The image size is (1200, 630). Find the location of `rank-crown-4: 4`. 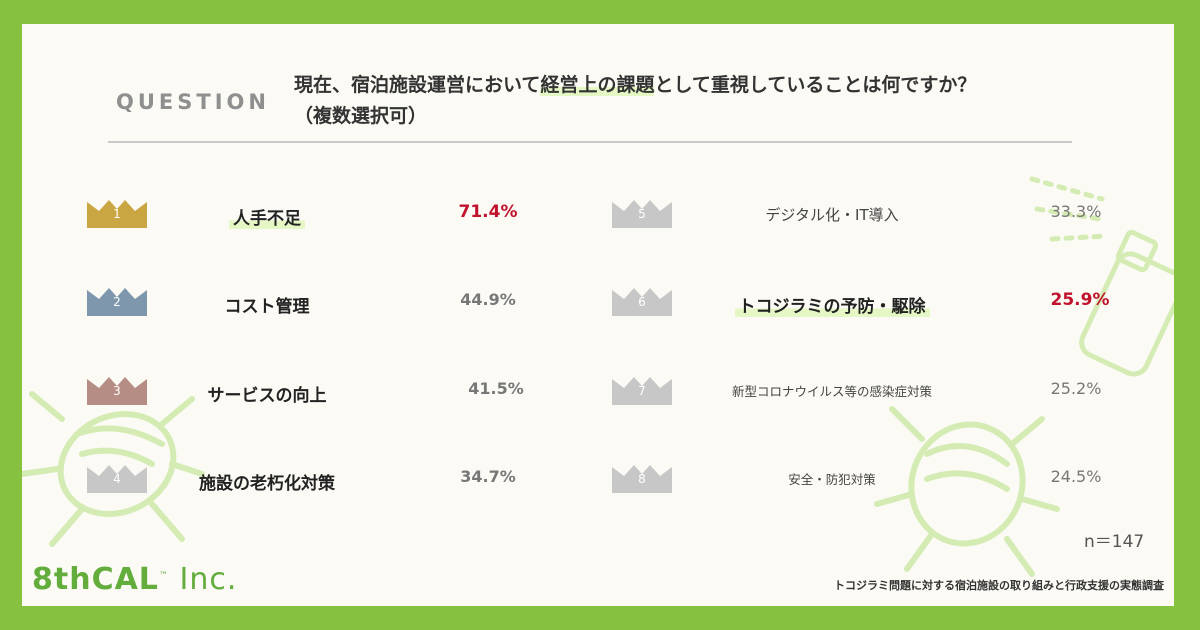

rank-crown-4: 4 is located at coordinates (117, 478).